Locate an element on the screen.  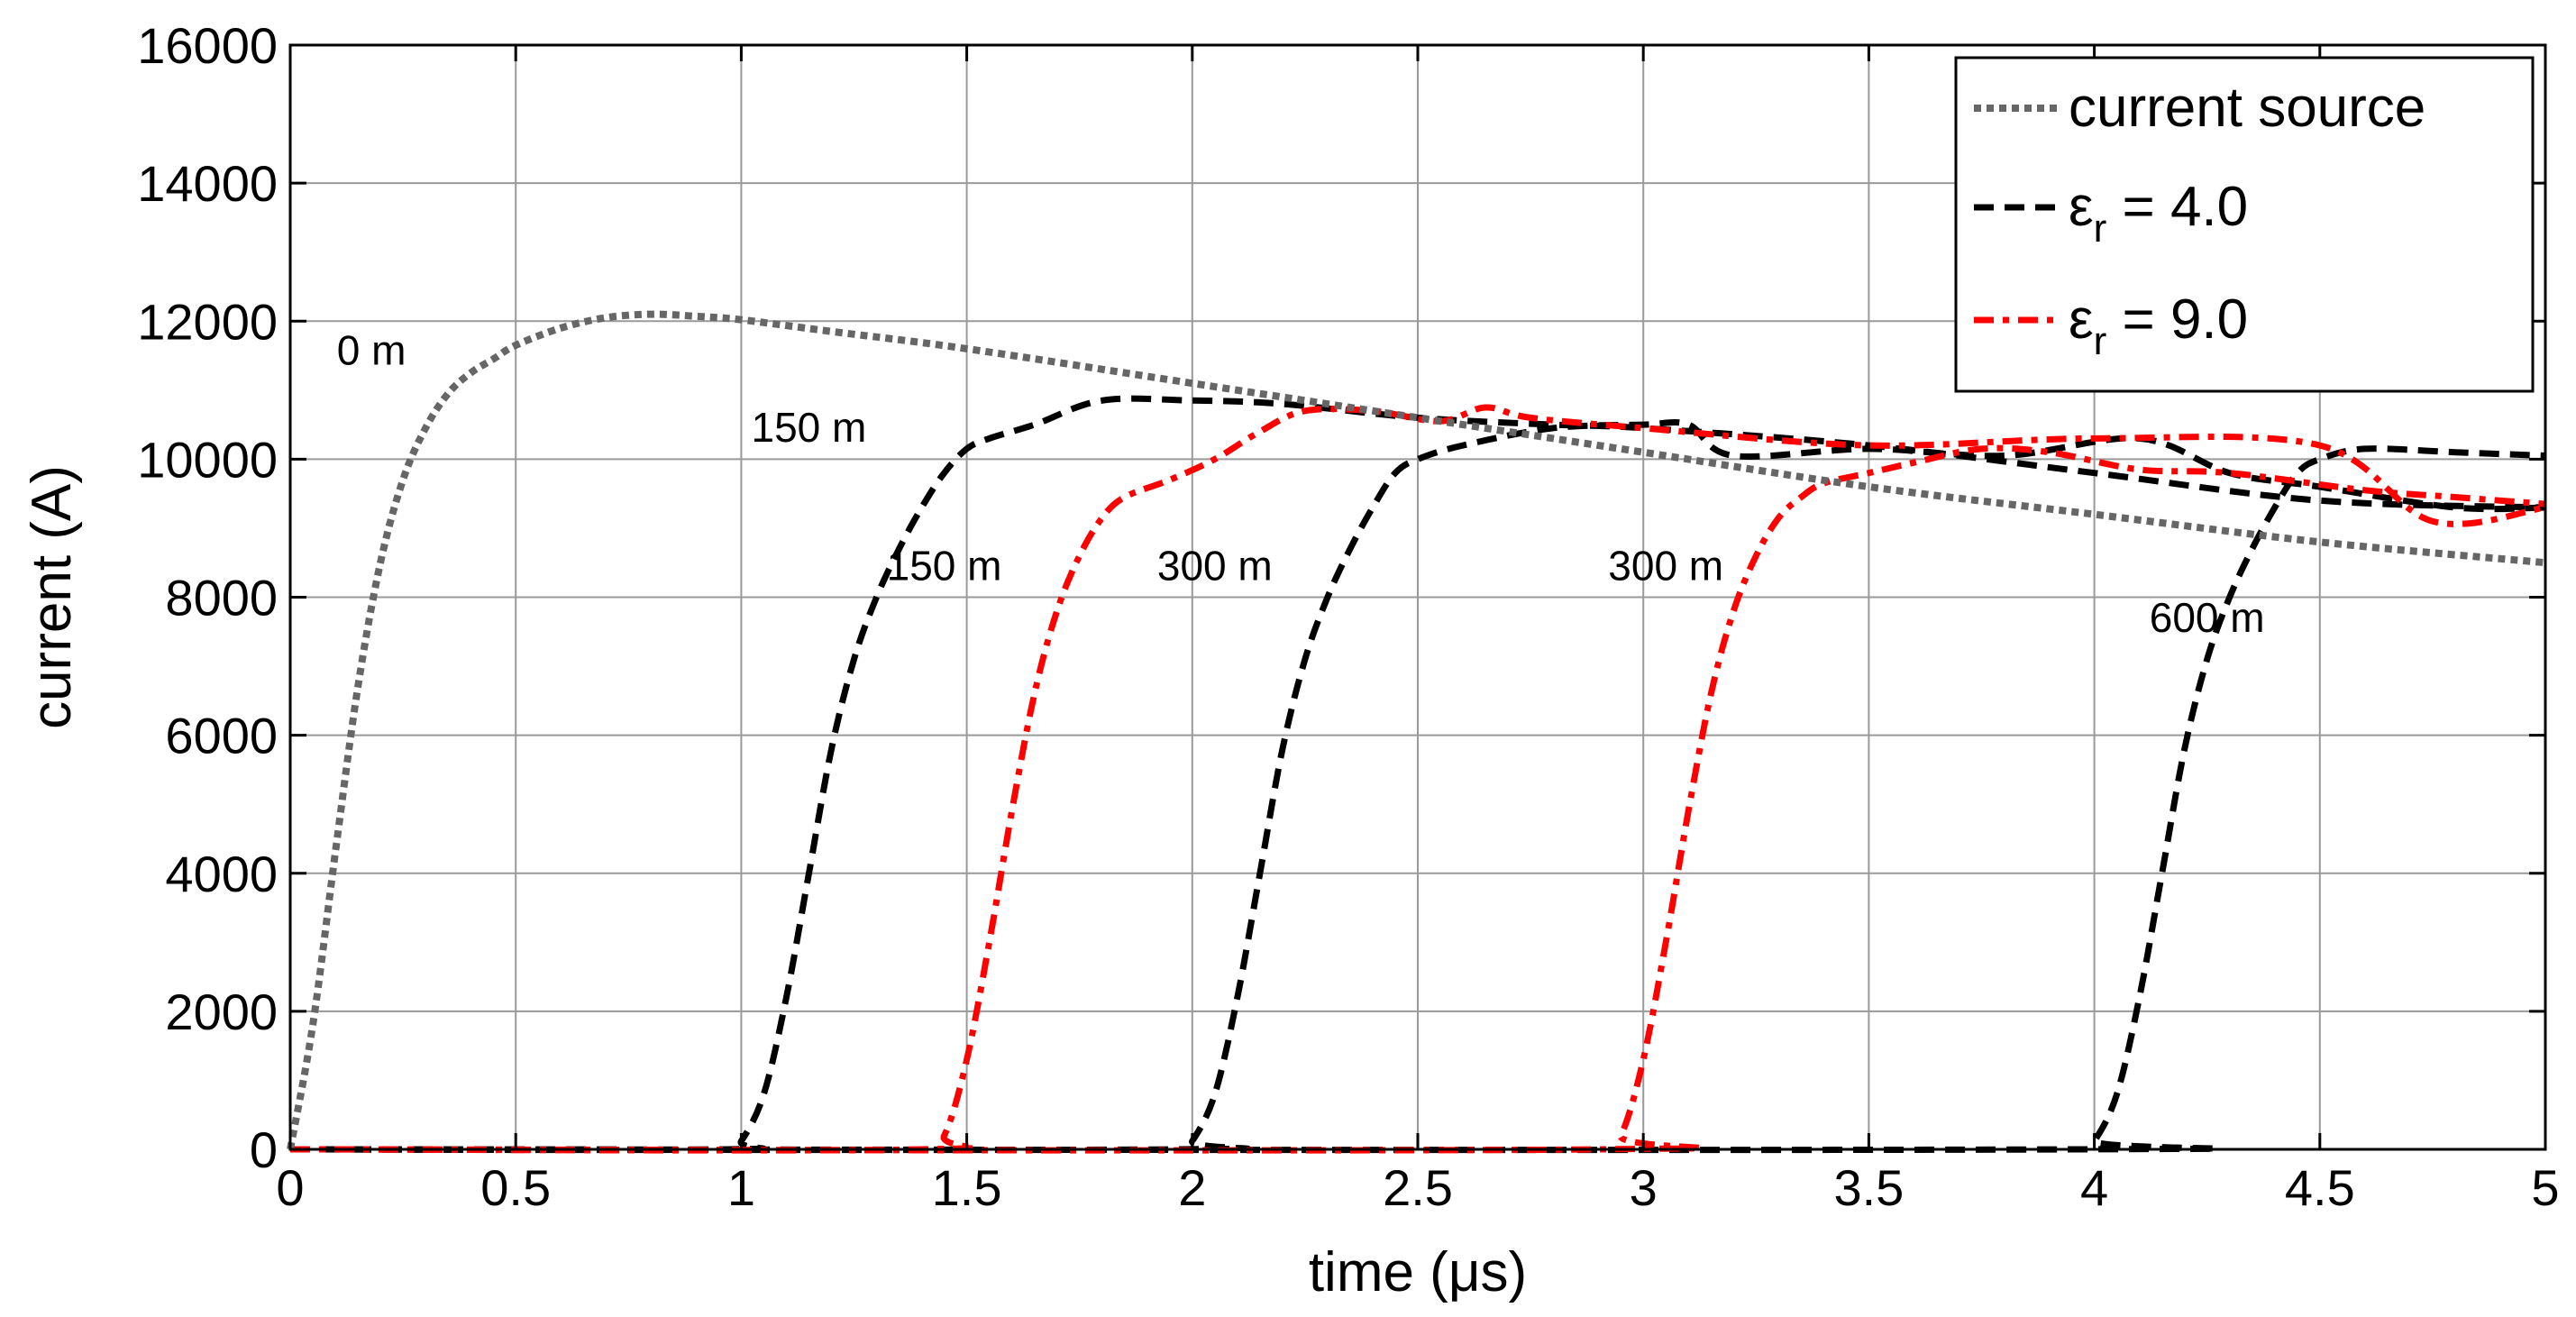
y-axis-label: current (A) is located at coordinates (52, 597).